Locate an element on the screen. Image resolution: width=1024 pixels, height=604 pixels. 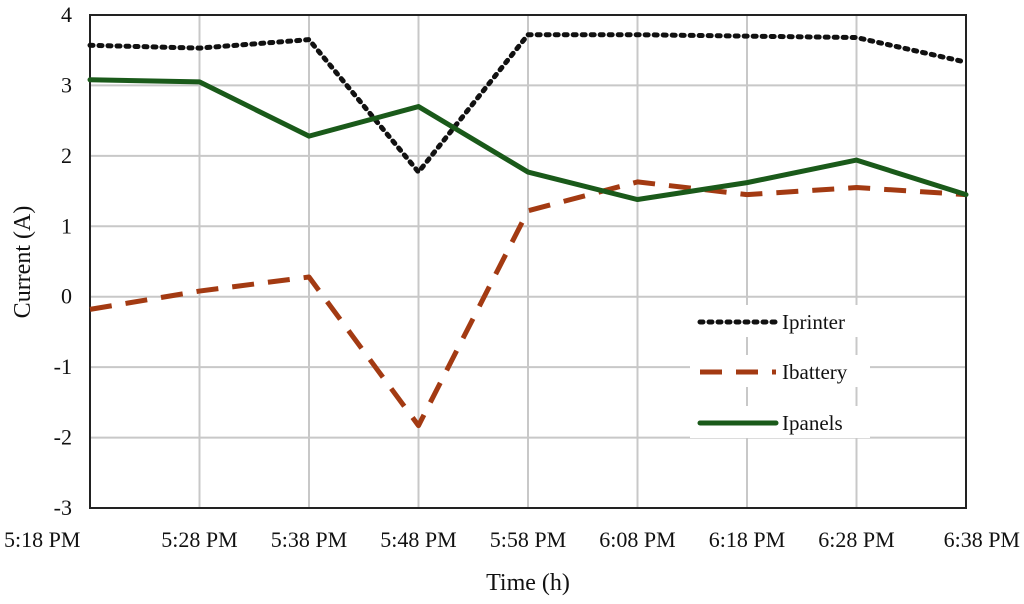
legend-label: Ibattery is located at coordinates (815, 372).